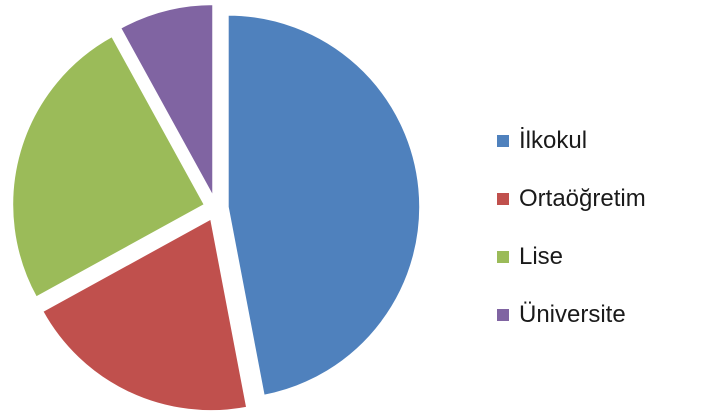 Image resolution: width=701 pixels, height=414 pixels. I want to click on legend-item-lise: Lise, so click(597, 257).